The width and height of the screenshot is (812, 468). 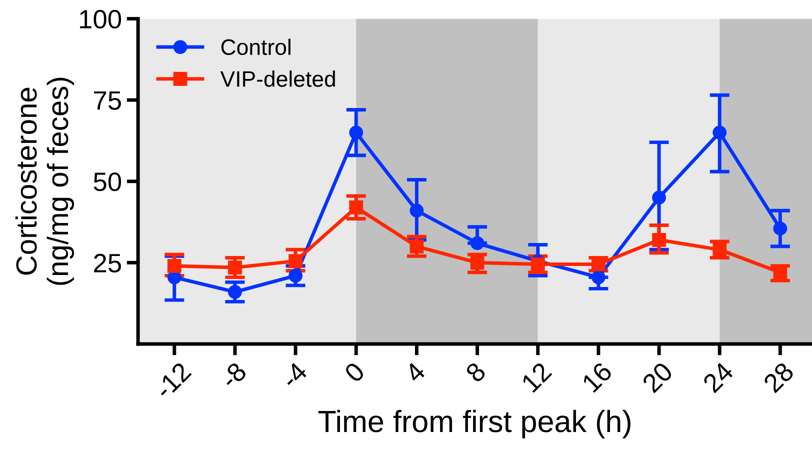 What do you see at coordinates (255, 47) in the screenshot?
I see `legend-label: Control` at bounding box center [255, 47].